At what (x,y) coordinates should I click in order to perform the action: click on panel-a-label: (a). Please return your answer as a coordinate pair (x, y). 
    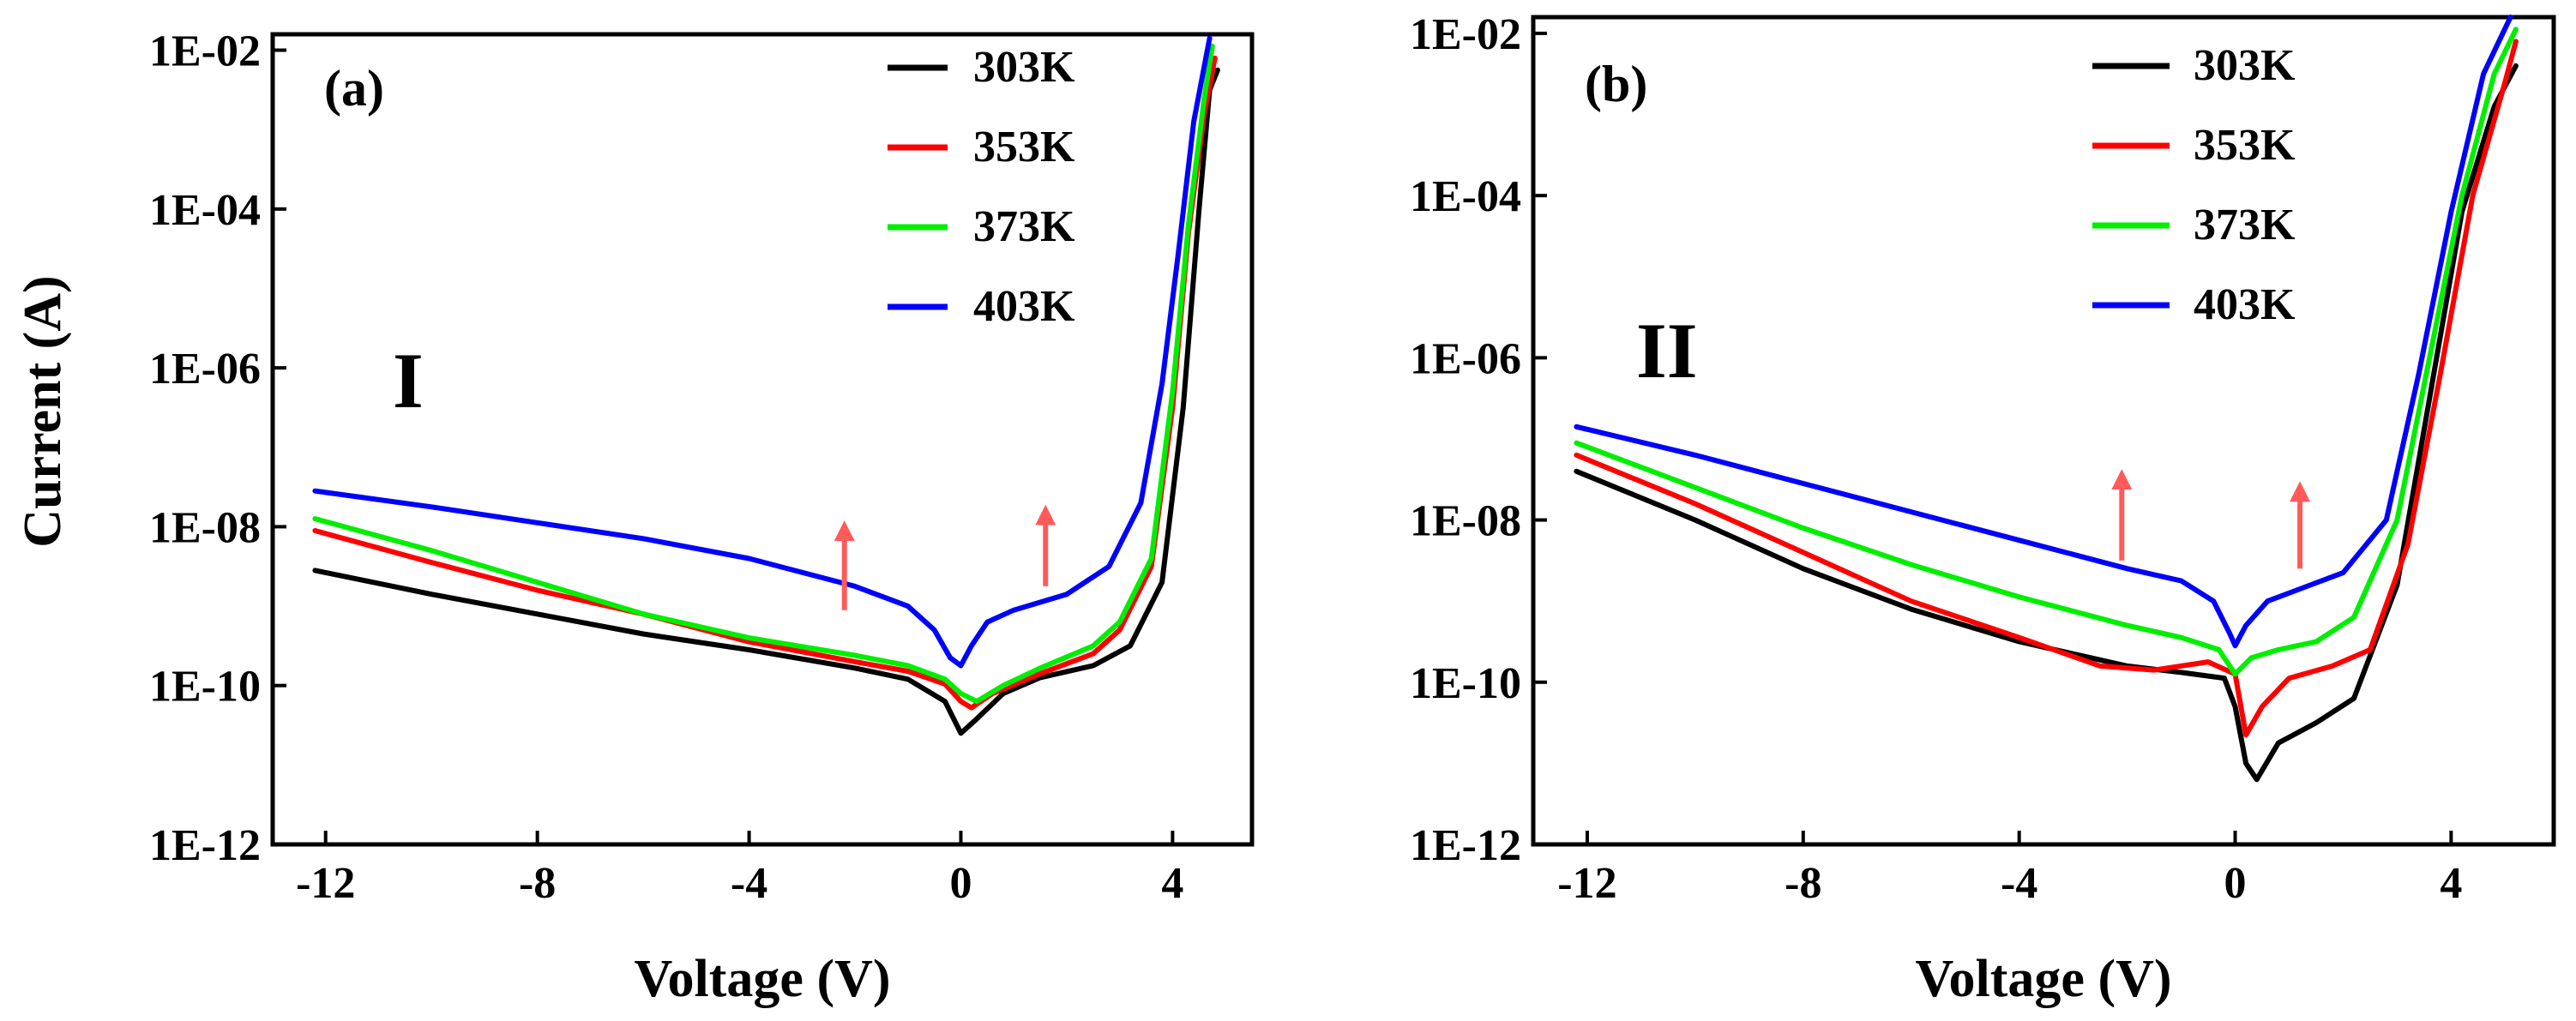
    Looking at the image, I should click on (354, 88).